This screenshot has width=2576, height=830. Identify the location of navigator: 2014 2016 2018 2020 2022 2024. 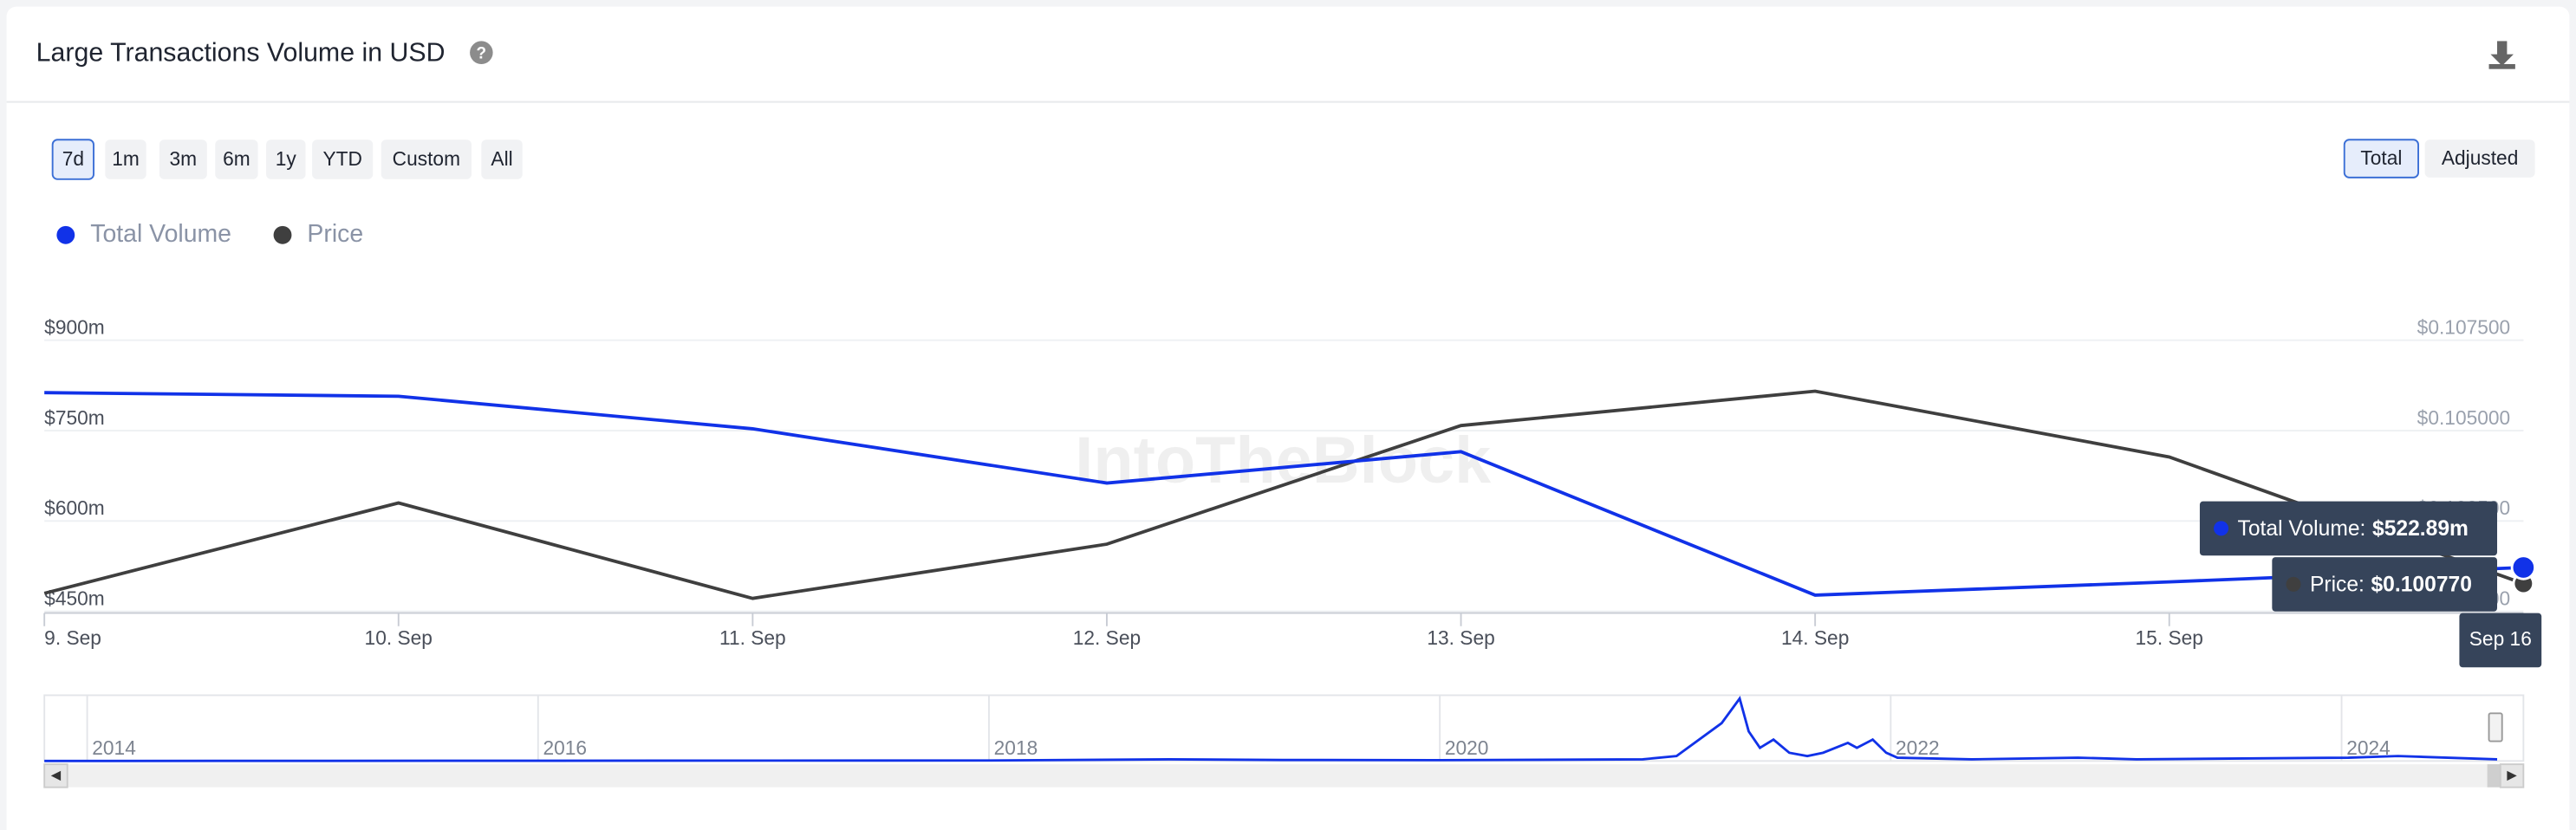
(1284, 741).